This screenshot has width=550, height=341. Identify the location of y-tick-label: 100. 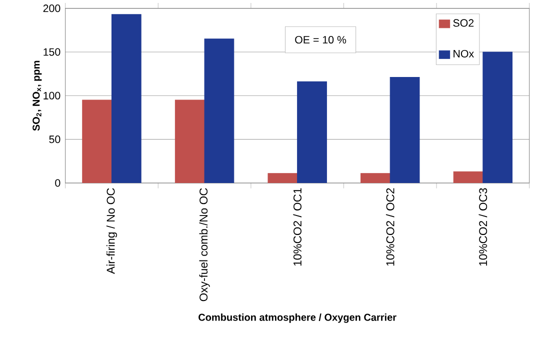
(52, 96).